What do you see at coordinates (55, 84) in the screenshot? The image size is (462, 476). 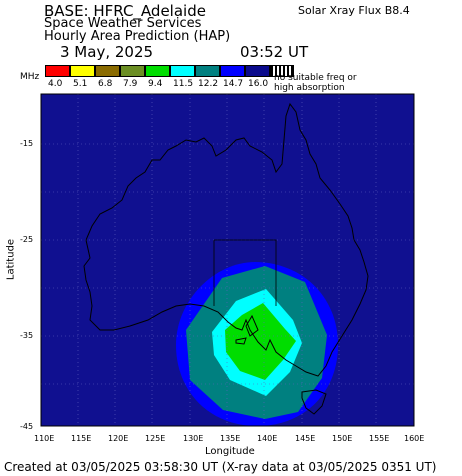 I see `legend-frequency-label: 4.0` at bounding box center [55, 84].